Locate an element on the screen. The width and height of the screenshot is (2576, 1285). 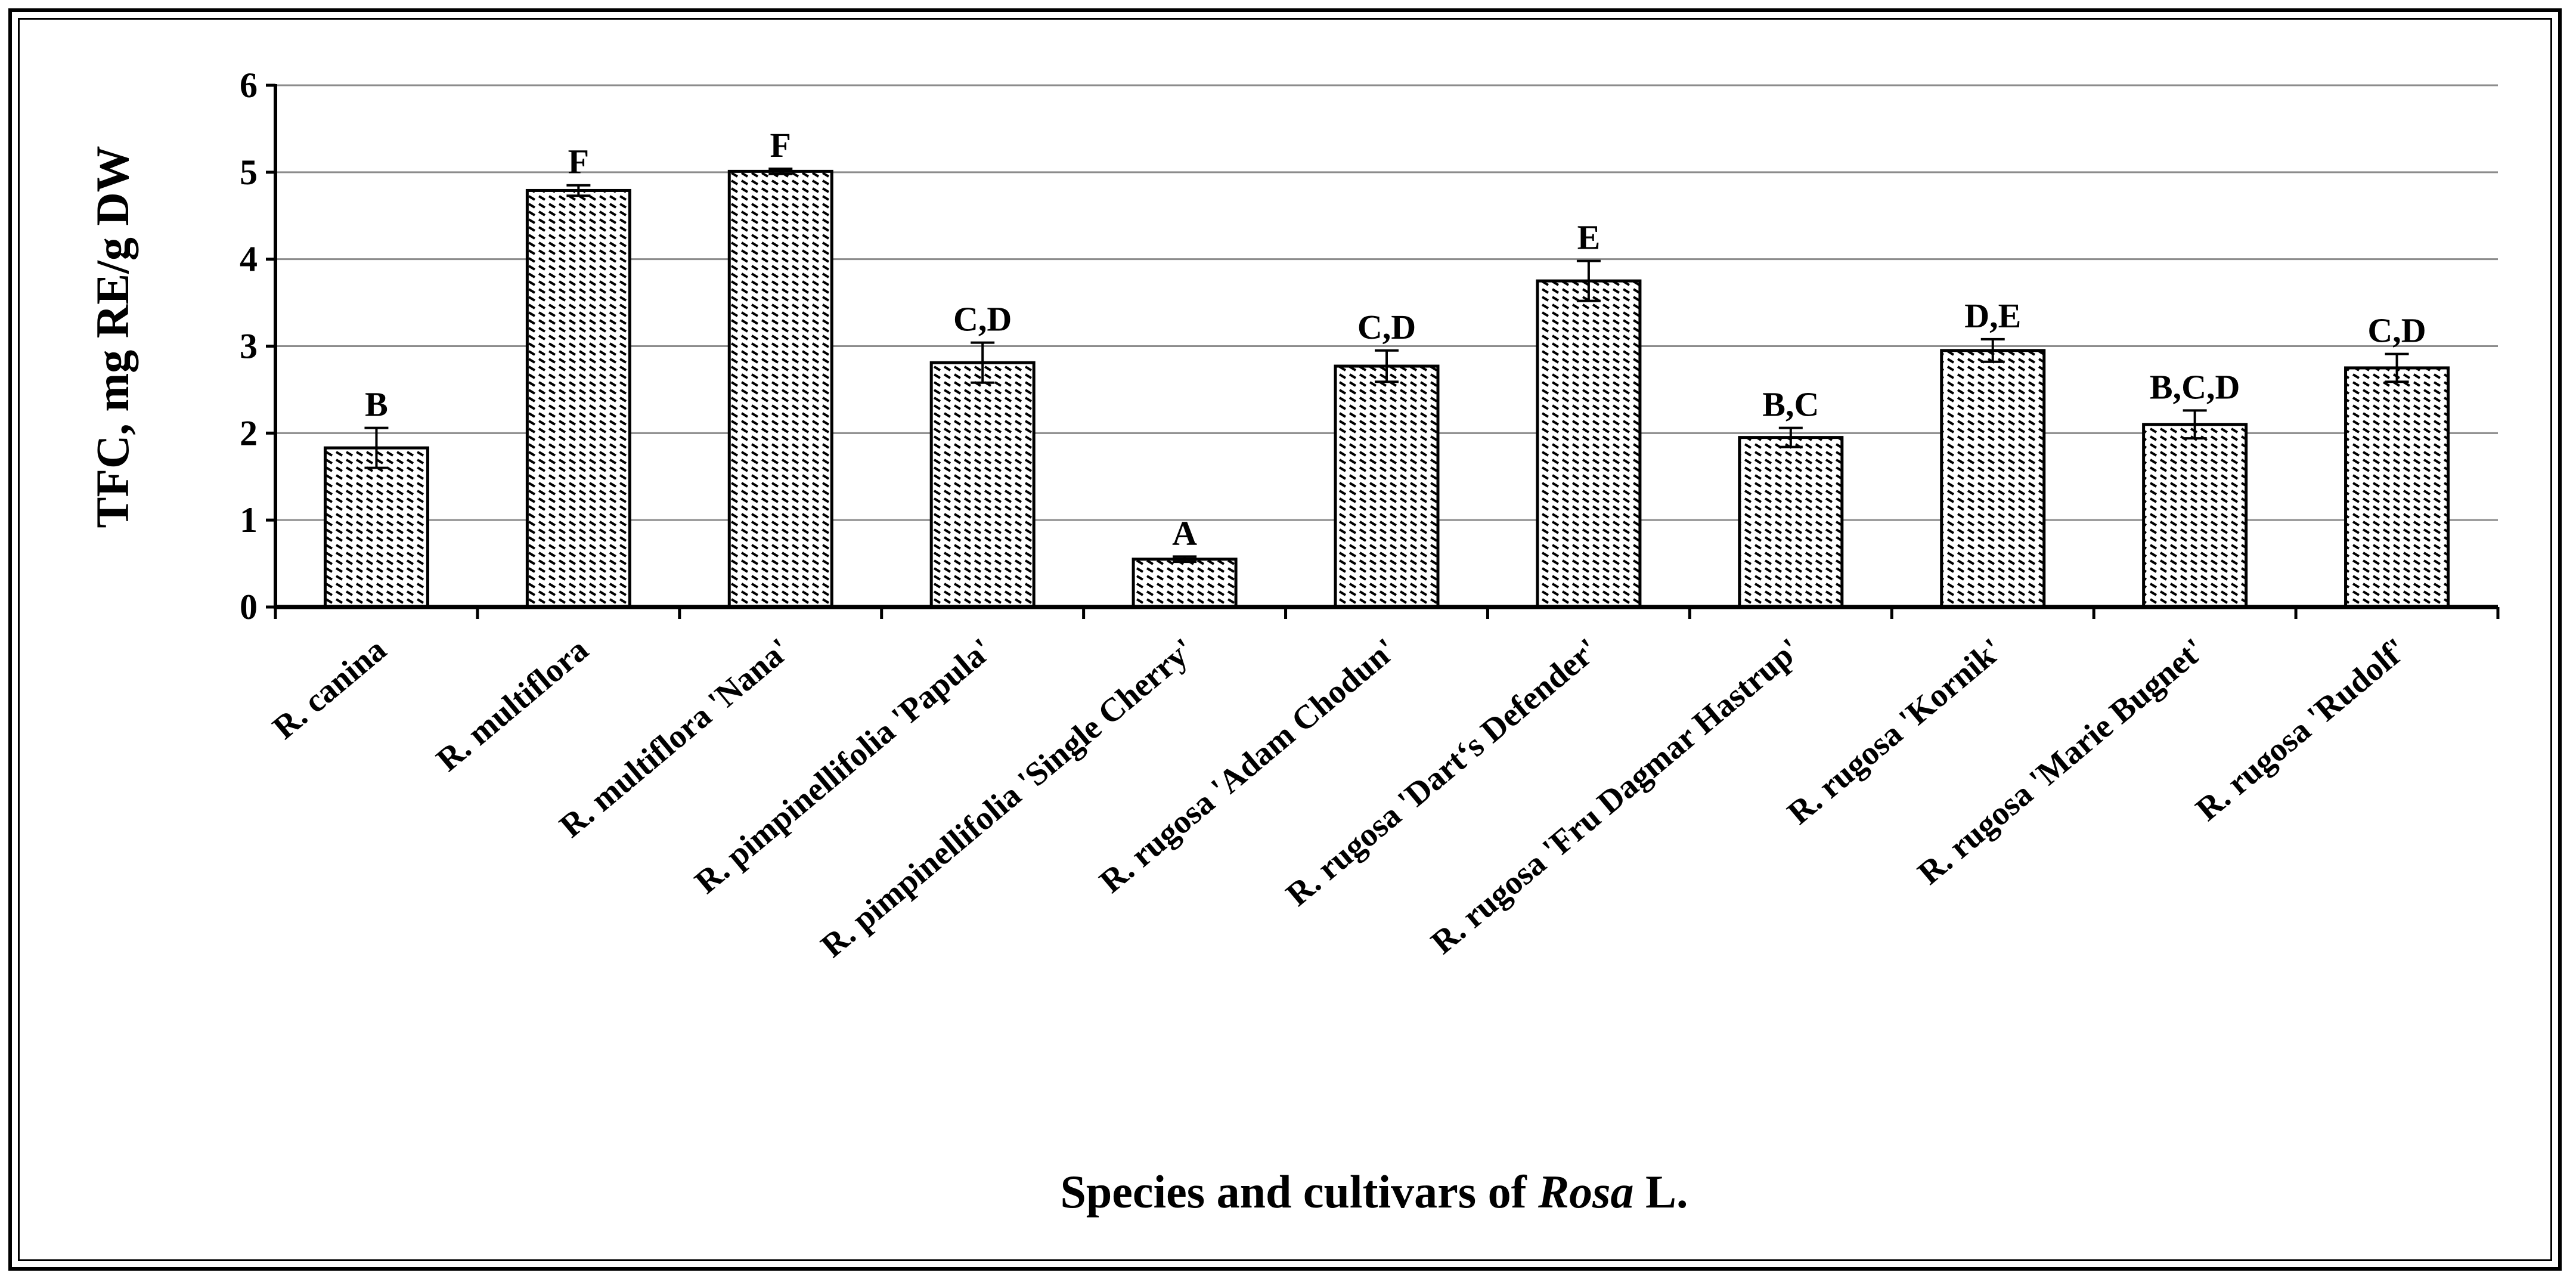
significance-letter: D,E is located at coordinates (1992, 315).